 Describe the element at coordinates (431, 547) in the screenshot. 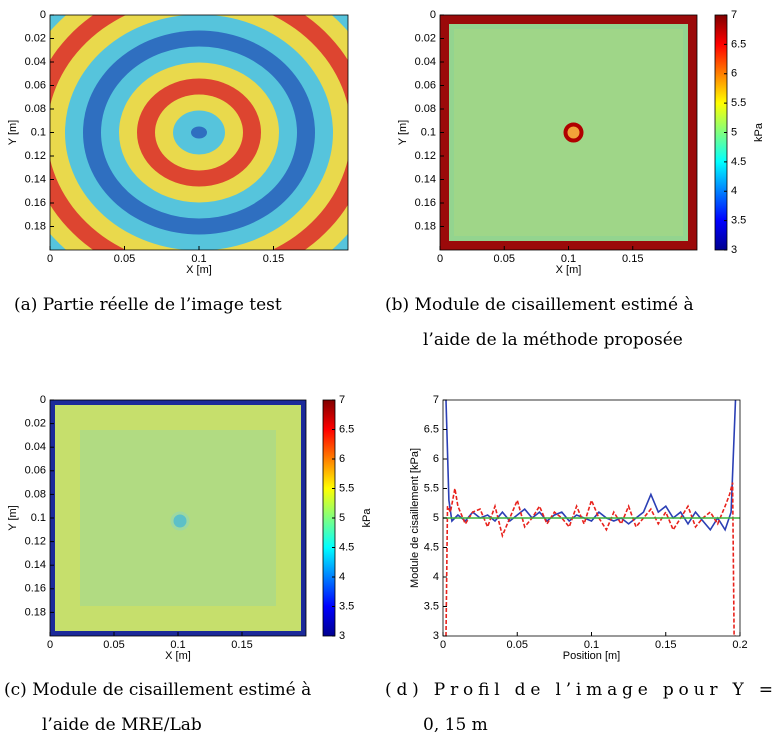

I see `y-tick-label: 4.5` at that location.